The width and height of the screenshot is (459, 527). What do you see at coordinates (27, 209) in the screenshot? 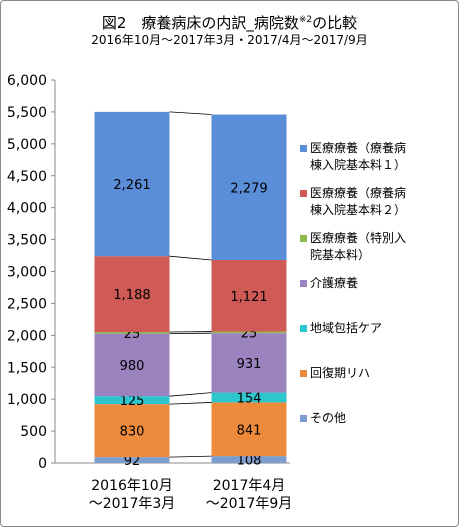
I see `y-tick-label: 4,000` at bounding box center [27, 209].